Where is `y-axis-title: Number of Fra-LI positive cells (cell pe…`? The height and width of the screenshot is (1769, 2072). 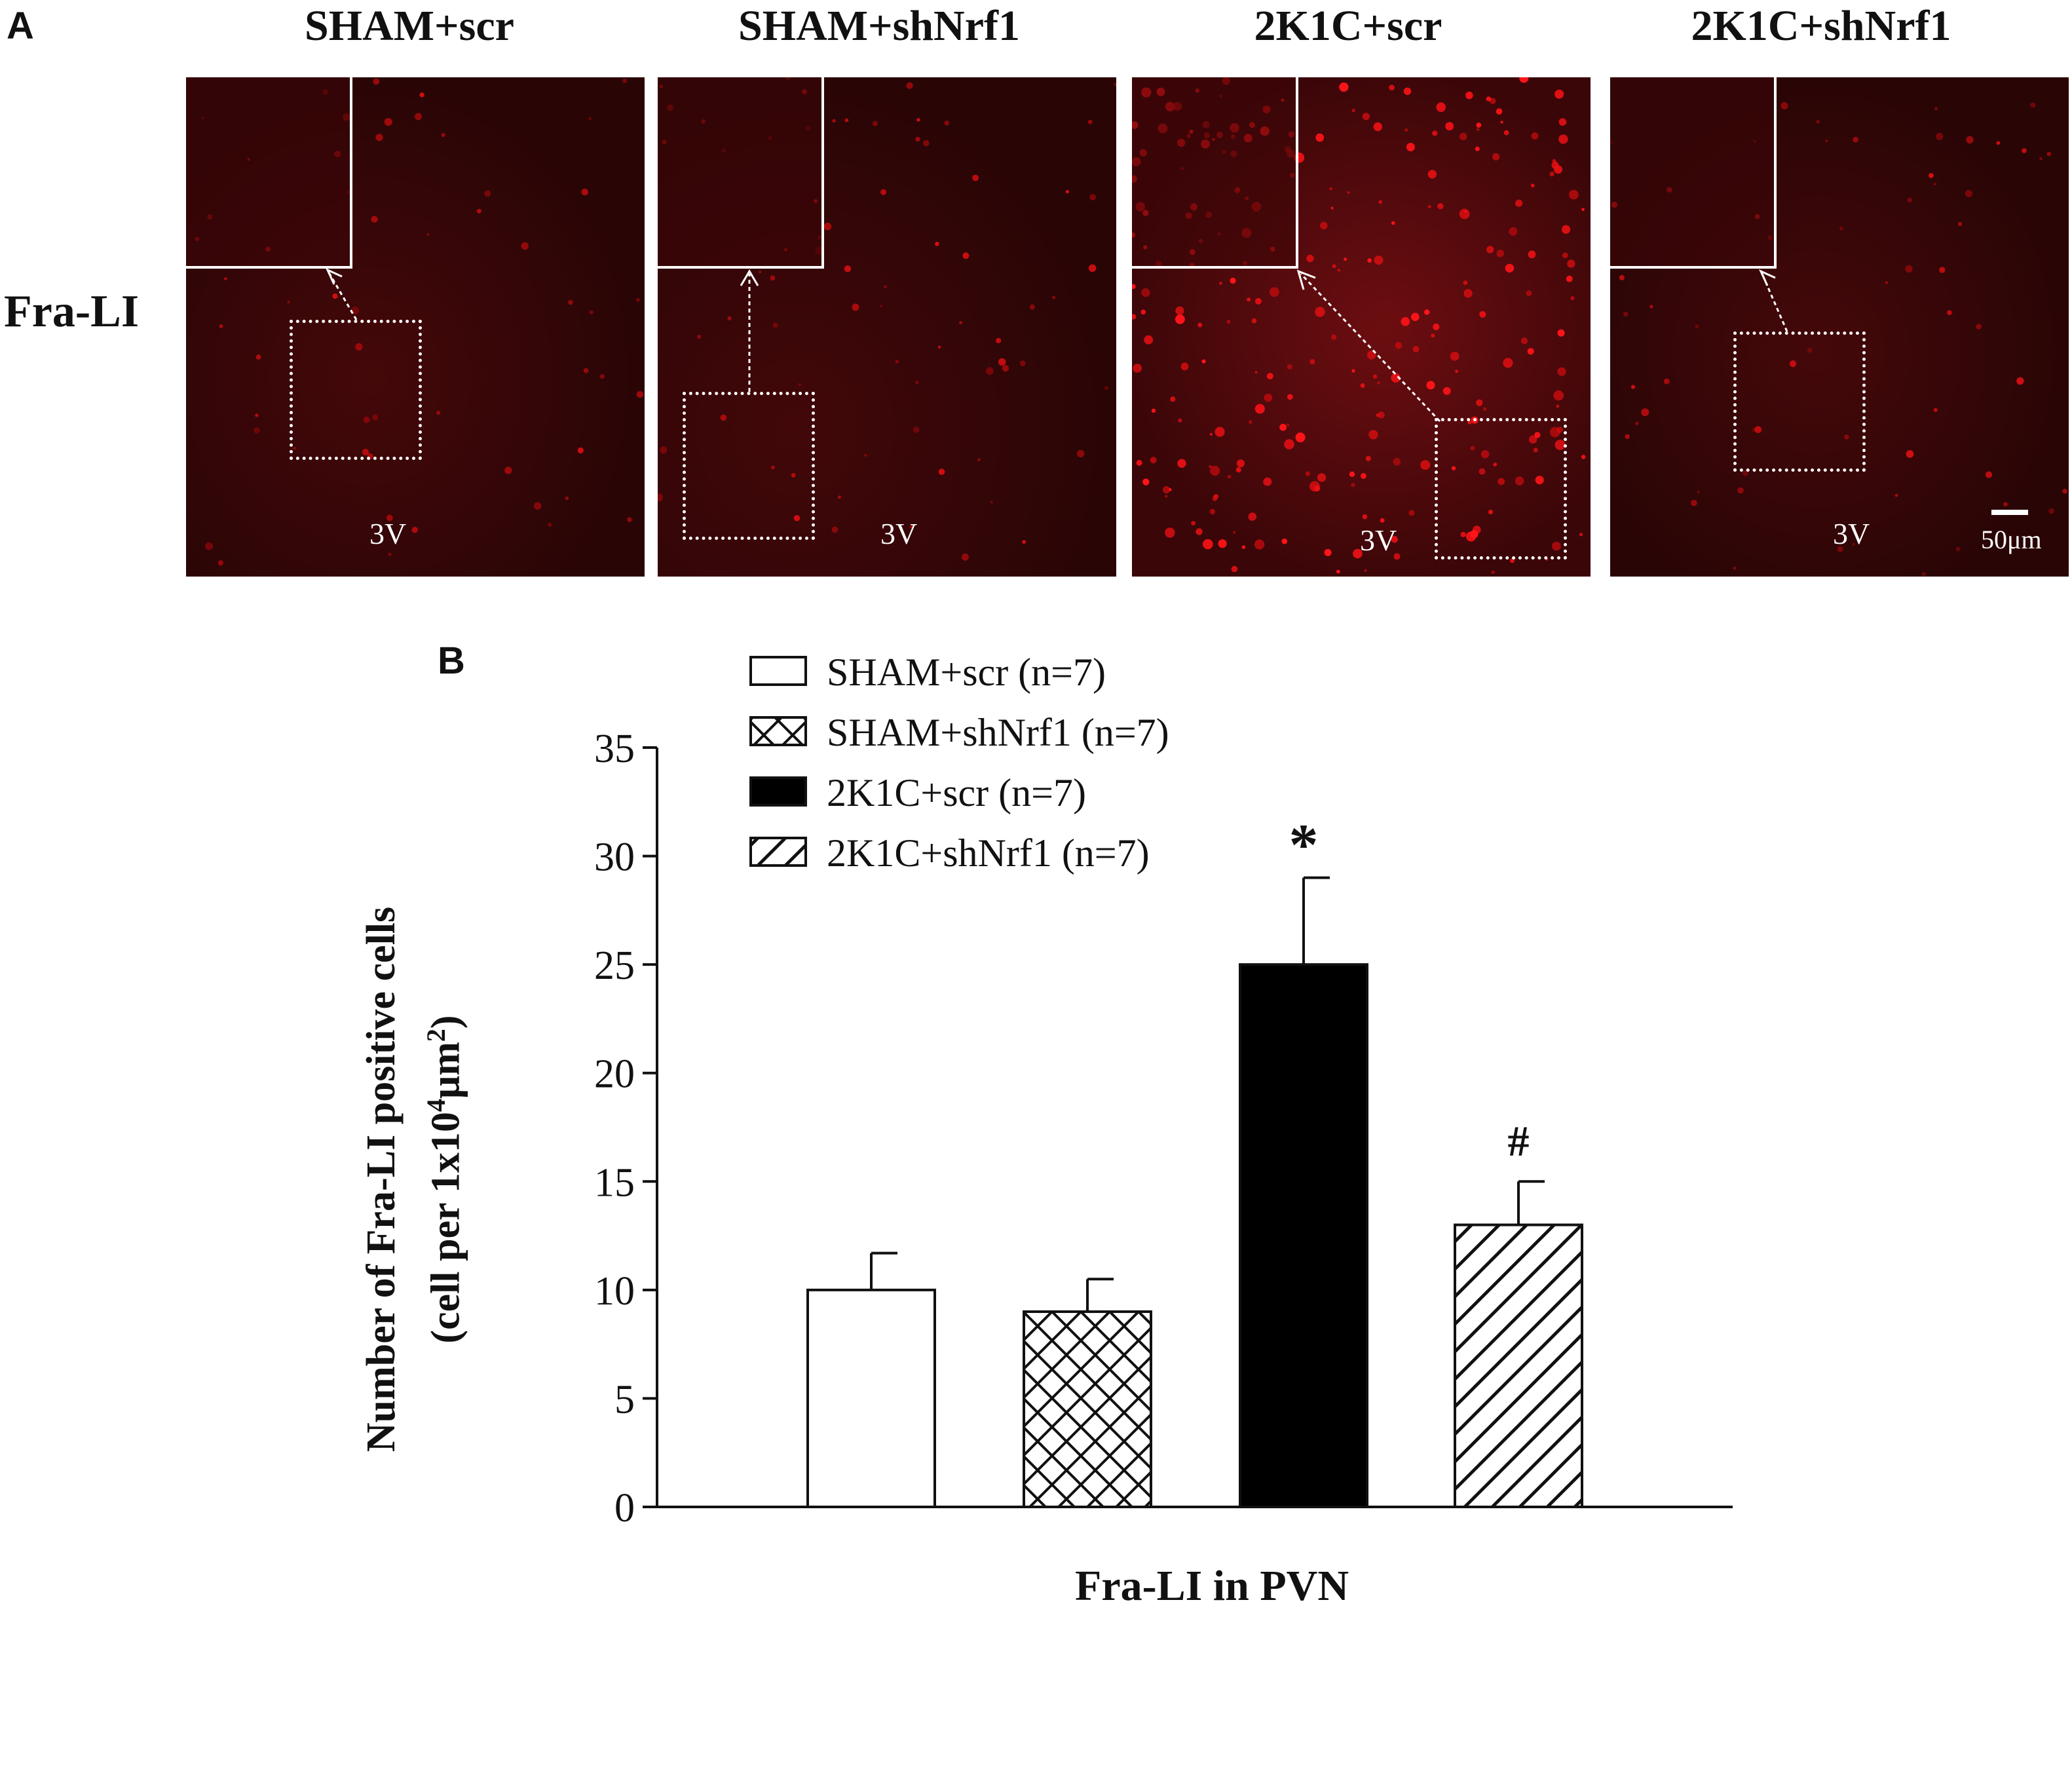 y-axis-title: Number of Fra-LI positive cells (cell pe… is located at coordinates (419, 1179).